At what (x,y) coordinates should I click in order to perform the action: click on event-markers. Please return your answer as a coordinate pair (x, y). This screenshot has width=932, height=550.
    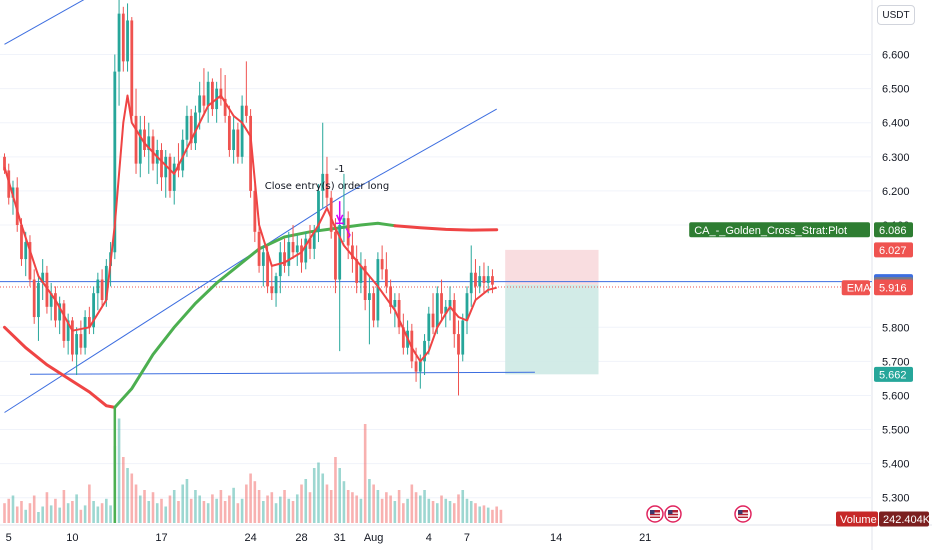
    Looking at the image, I should click on (699, 514).